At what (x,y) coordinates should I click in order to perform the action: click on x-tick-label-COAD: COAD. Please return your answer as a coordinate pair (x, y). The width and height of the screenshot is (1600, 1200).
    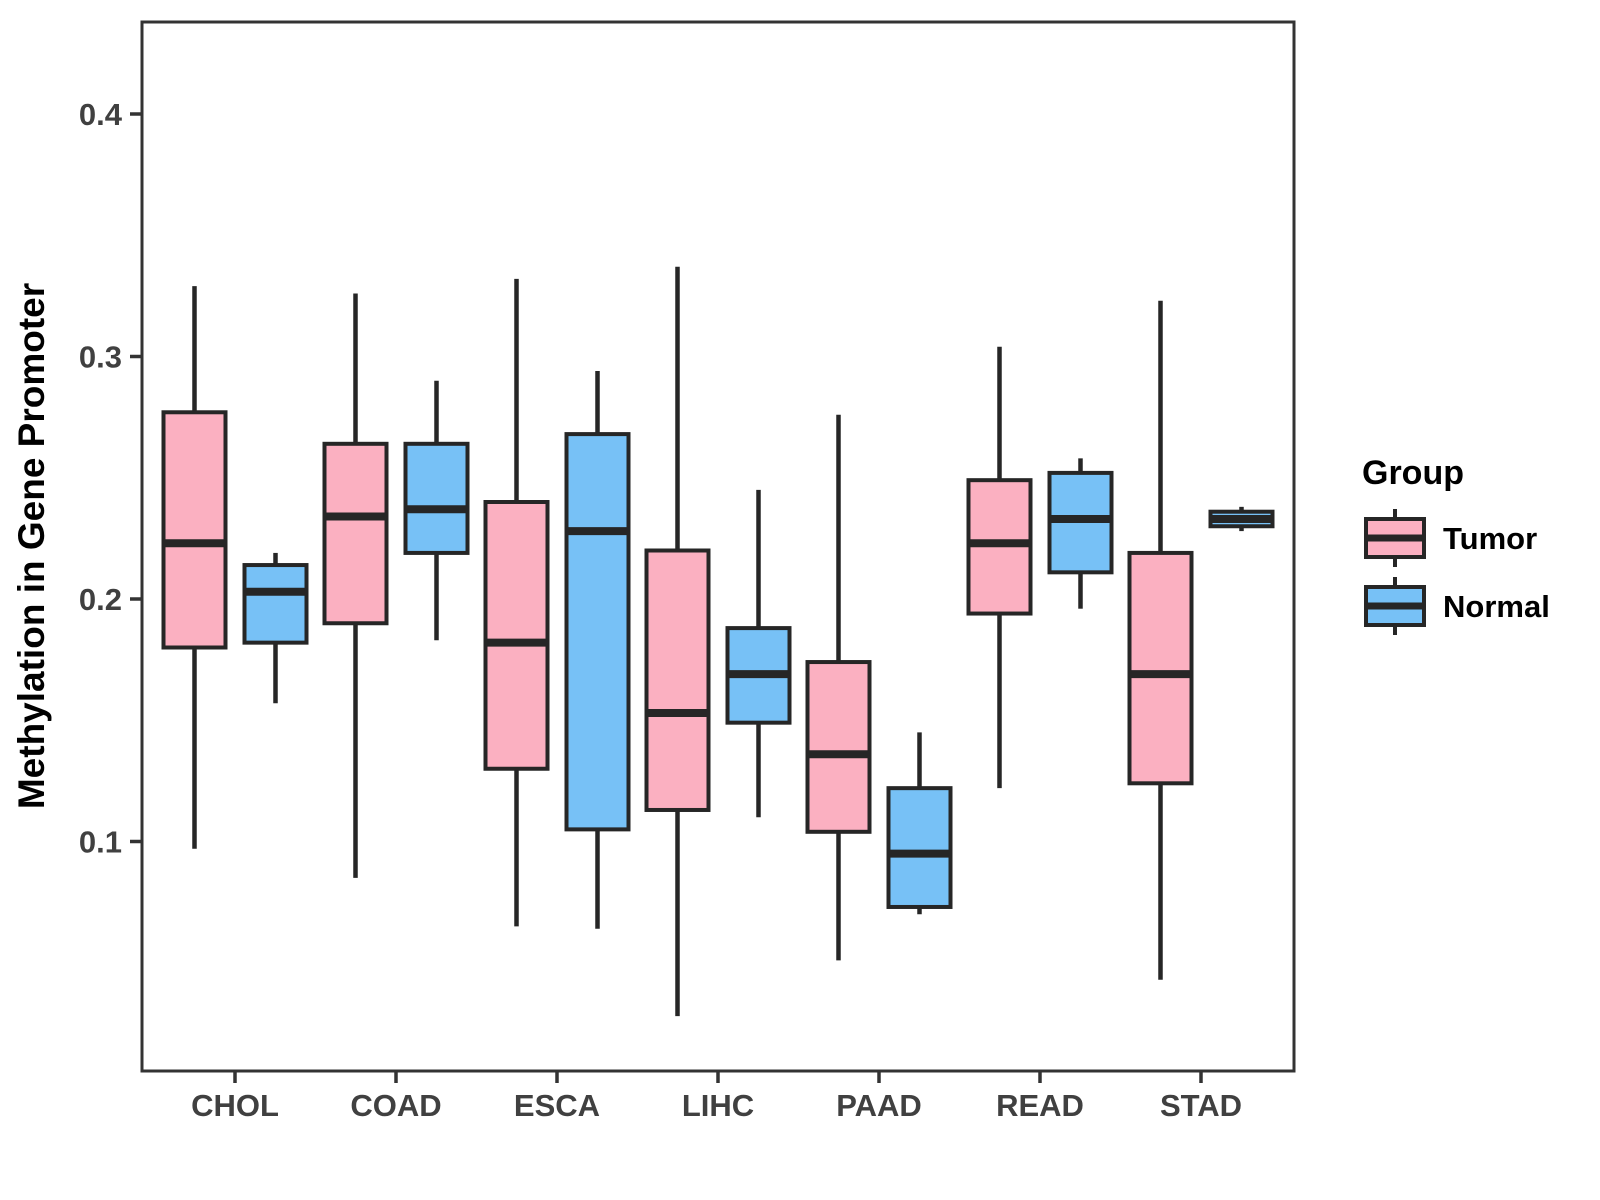
    Looking at the image, I should click on (395, 1105).